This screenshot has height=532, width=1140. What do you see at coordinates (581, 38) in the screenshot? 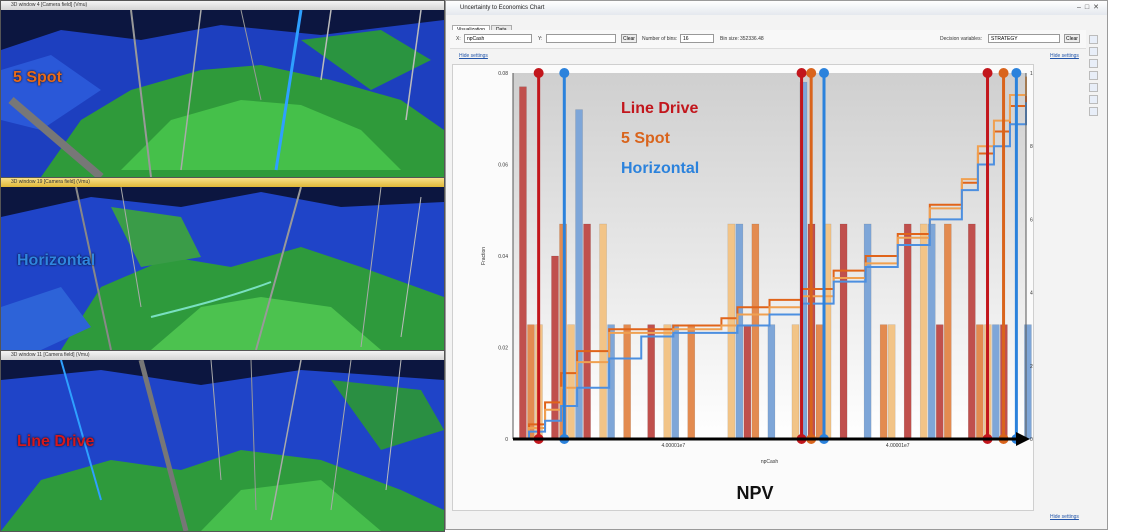
I see `y-variable-select` at bounding box center [581, 38].